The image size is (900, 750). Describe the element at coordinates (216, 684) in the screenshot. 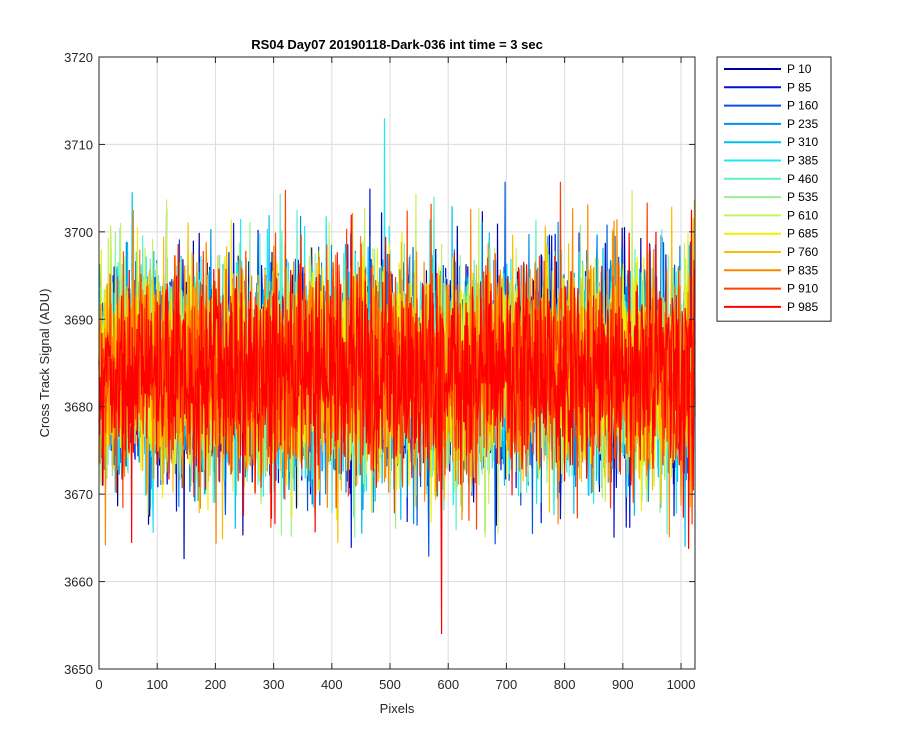

I see `x-tick-label: 200` at that location.